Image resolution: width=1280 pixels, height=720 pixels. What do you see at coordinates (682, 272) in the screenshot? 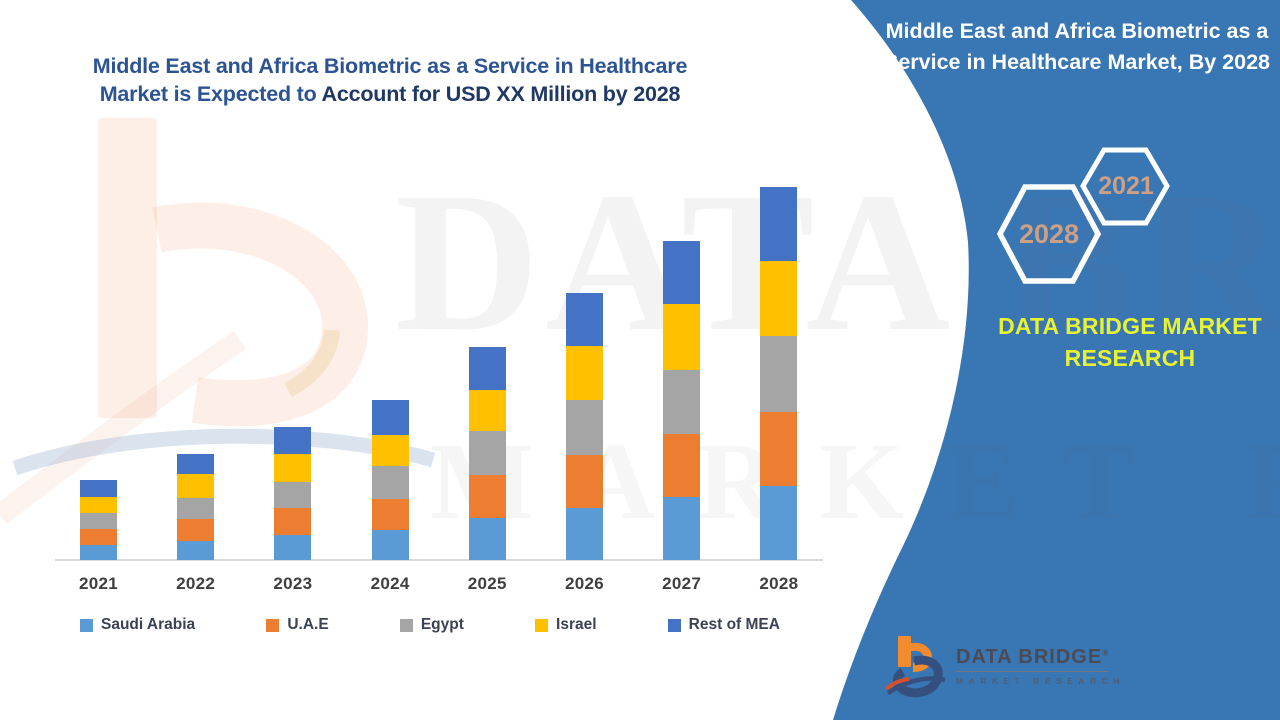
I see `bar-segment-rest-of-mea-2027` at bounding box center [682, 272].